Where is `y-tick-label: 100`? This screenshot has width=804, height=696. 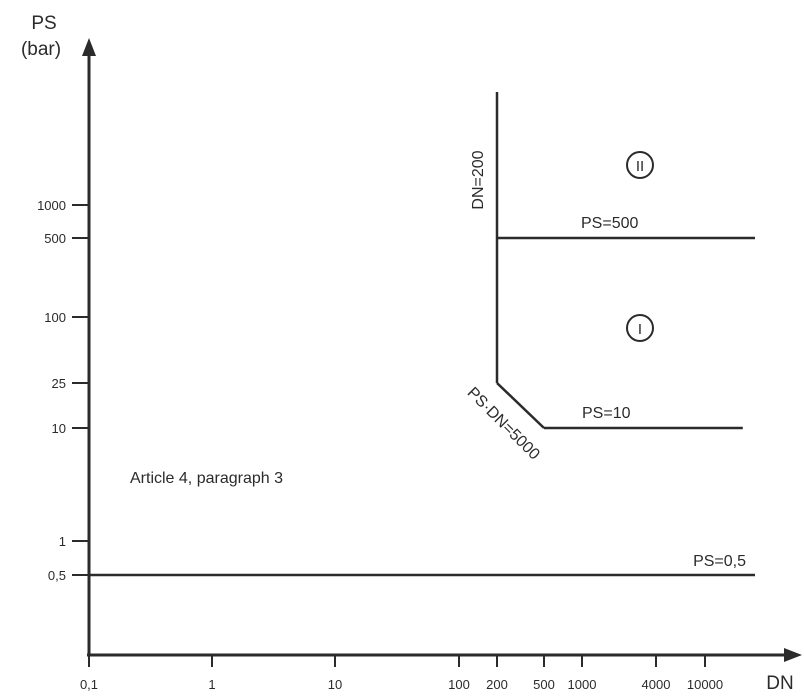 y-tick-label: 100 is located at coordinates (55, 317).